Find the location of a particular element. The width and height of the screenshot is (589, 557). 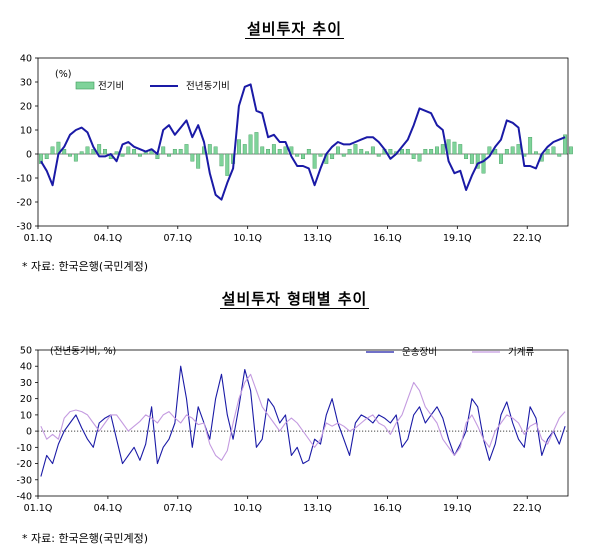

chart1-unit-label: (%) is located at coordinates (63, 74).